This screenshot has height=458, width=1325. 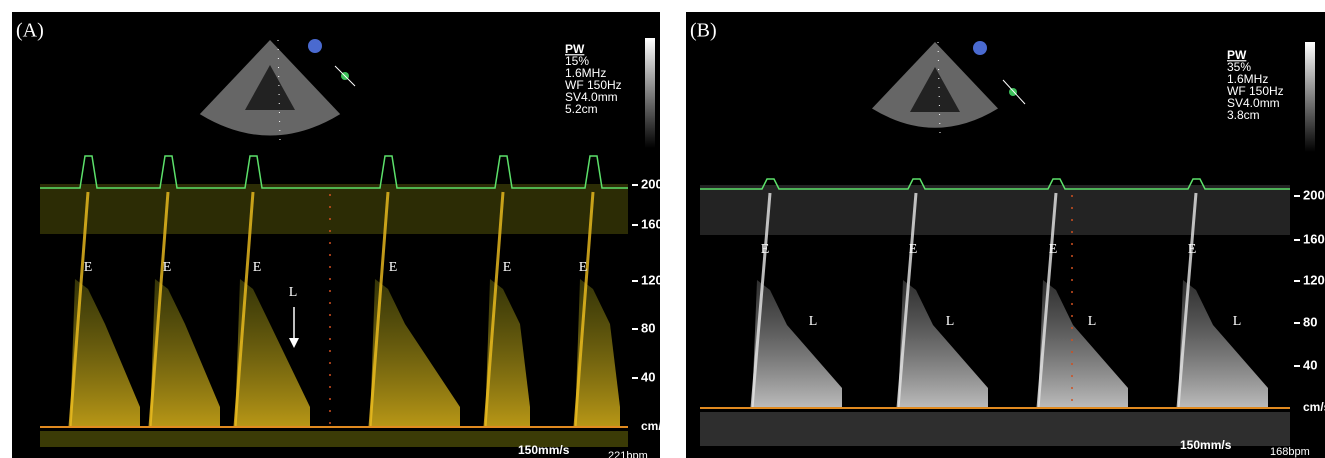 I want to click on setting: 15%, so click(x=577, y=61).